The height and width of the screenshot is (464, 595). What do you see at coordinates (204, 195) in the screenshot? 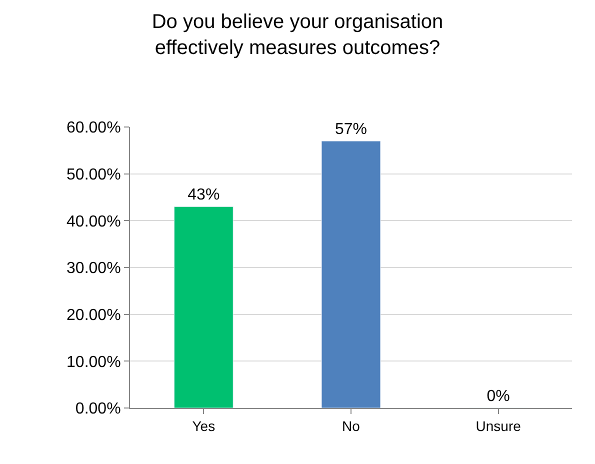
I see `data-label: 43%` at bounding box center [204, 195].